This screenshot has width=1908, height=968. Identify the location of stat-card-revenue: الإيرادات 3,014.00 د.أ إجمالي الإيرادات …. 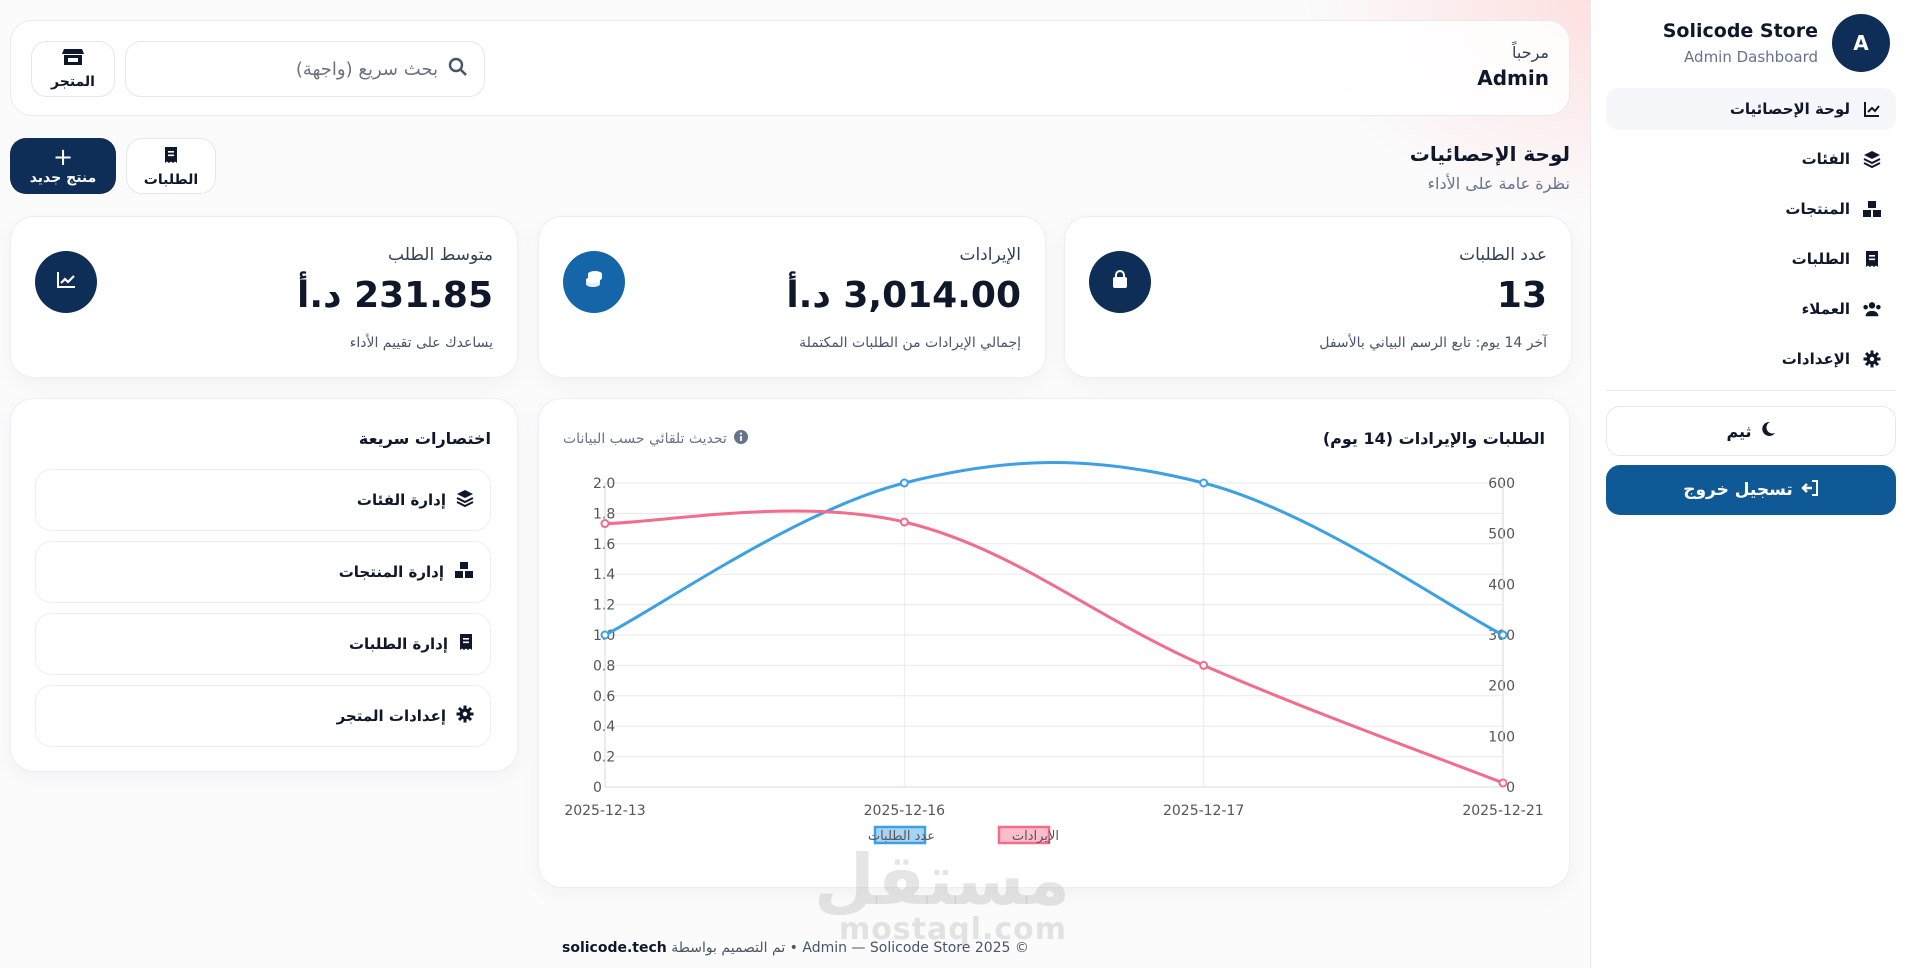
(792, 297).